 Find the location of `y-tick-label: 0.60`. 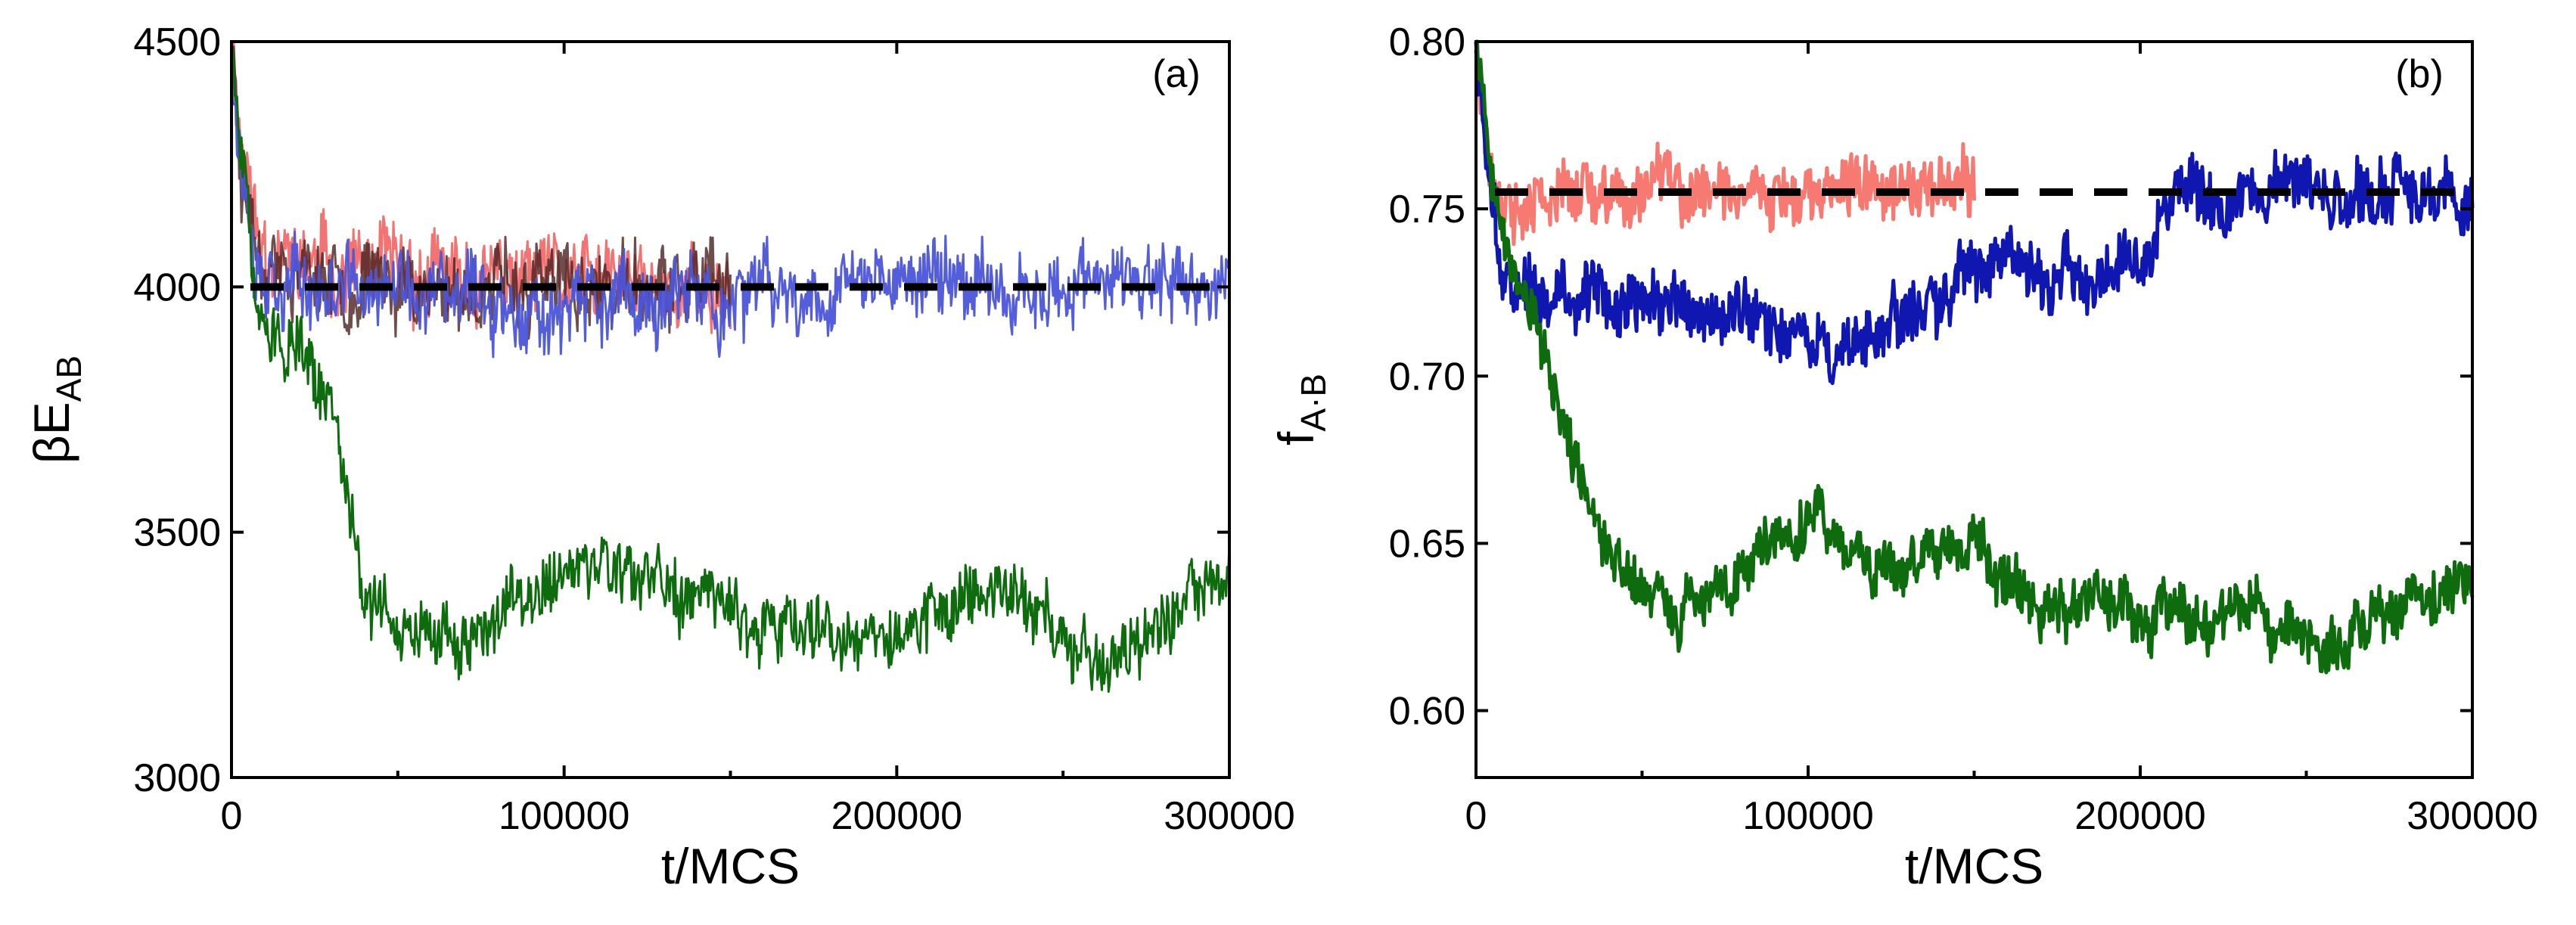

y-tick-label: 0.60 is located at coordinates (1427, 712).